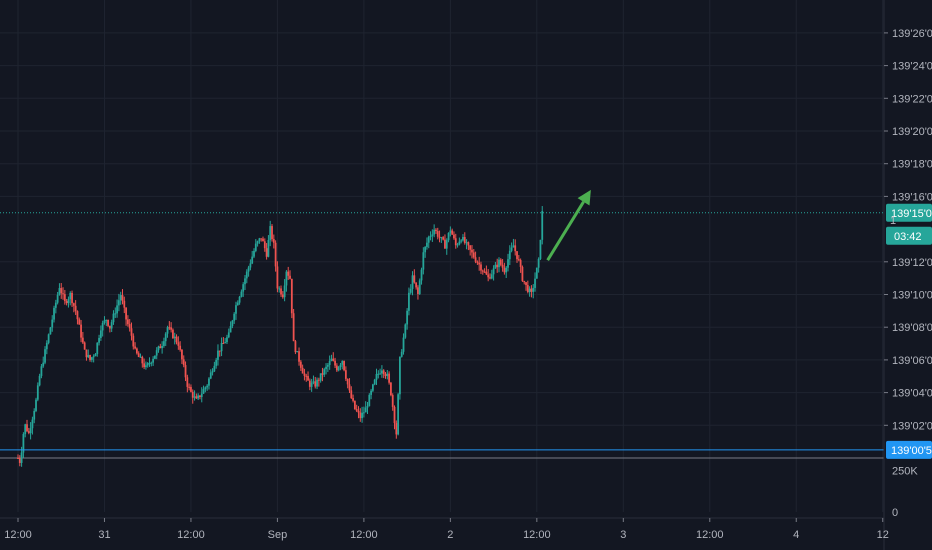 Image resolution: width=932 pixels, height=550 pixels. I want to click on support-price-label: 139'00'5, so click(911, 451).